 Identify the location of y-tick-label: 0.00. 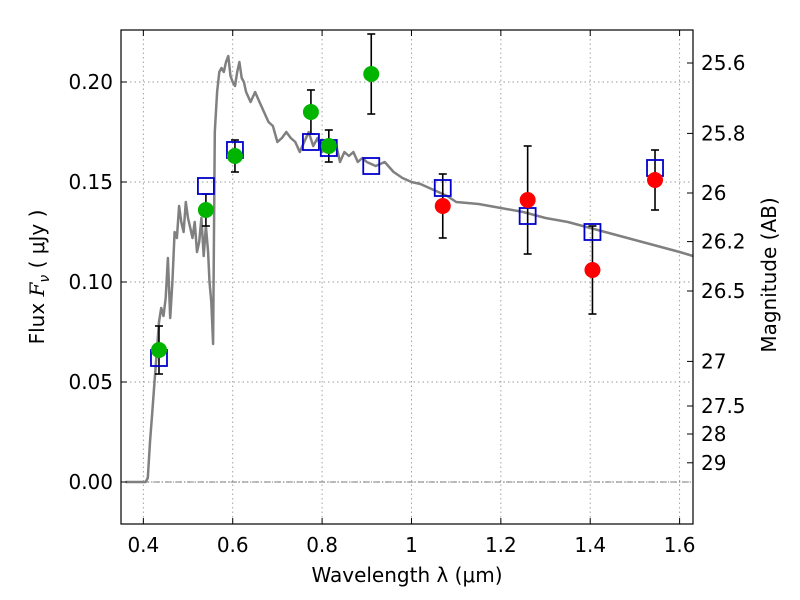
(90, 482).